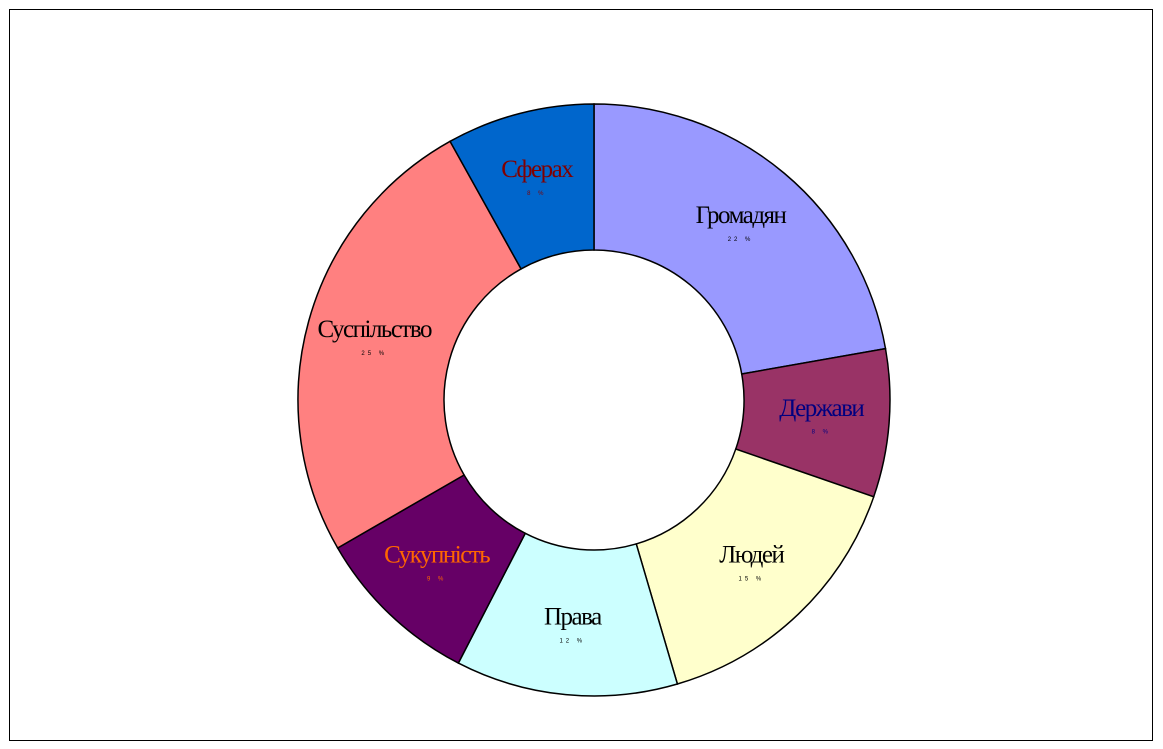 This screenshot has height=749, width=1163. What do you see at coordinates (741, 215) in the screenshot?
I see `category-label: Громадян` at bounding box center [741, 215].